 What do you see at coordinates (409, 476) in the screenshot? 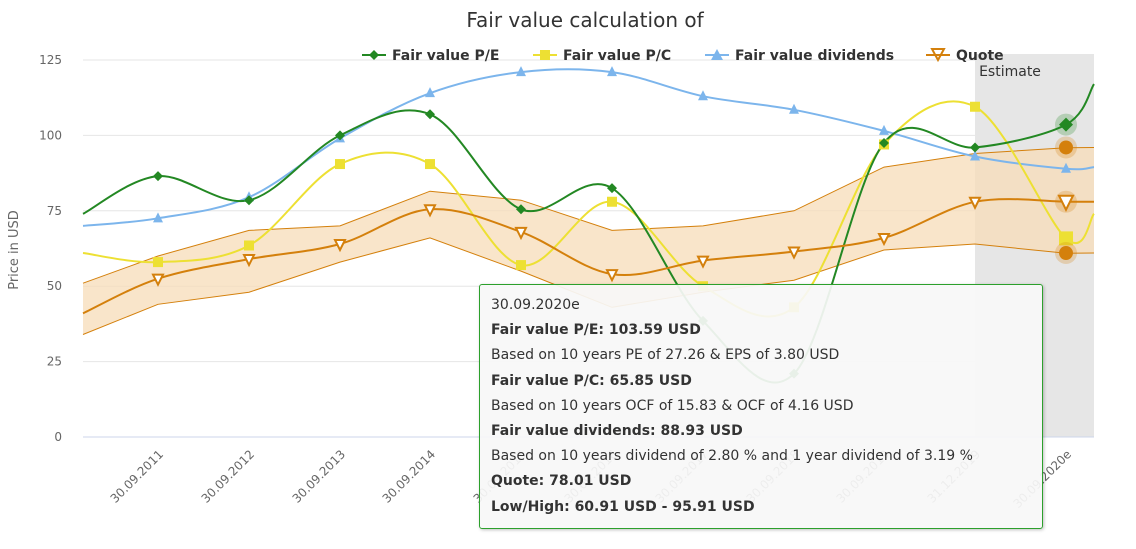
I see `x-tick-label: 30.09.2014` at bounding box center [409, 476].